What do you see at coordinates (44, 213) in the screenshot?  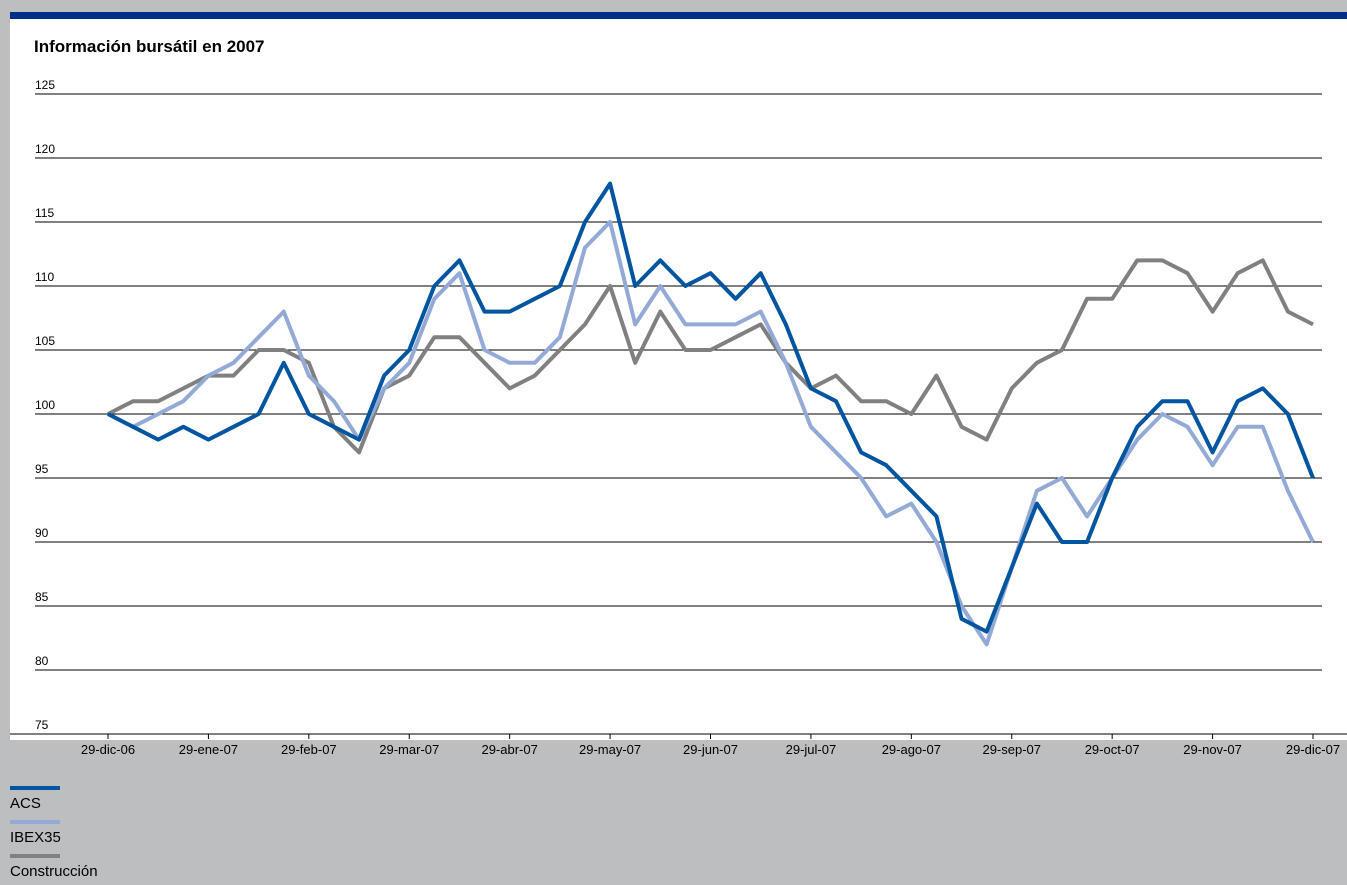 I see `y-tick-label: 115` at bounding box center [44, 213].